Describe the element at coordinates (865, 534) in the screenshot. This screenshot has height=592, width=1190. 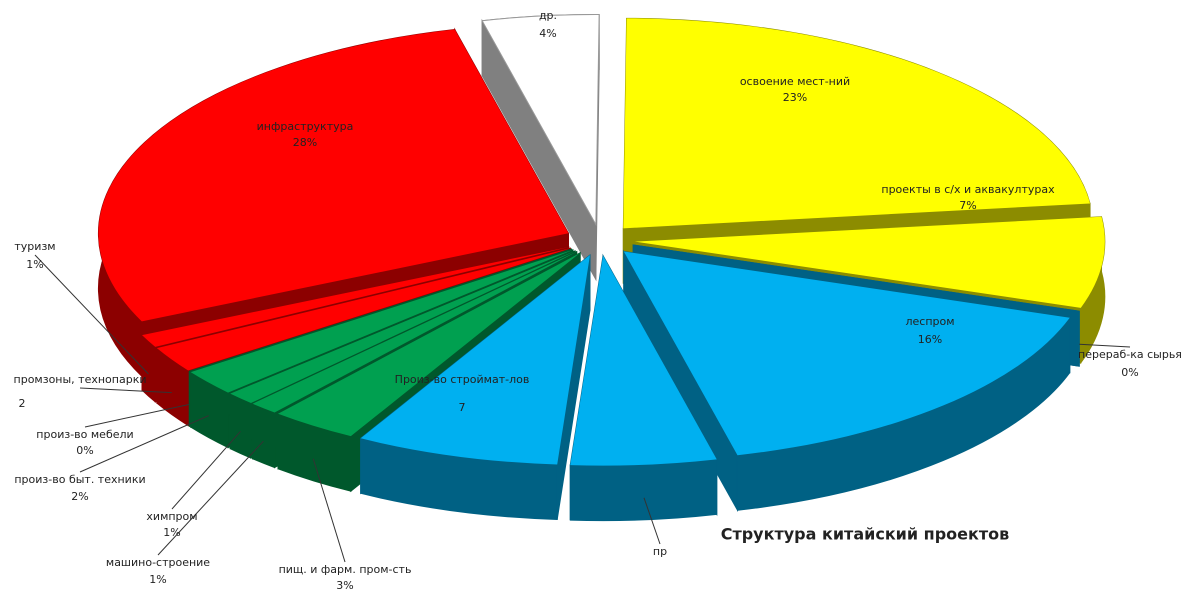
I see `chart-title: Структура китайский проектов` at that location.